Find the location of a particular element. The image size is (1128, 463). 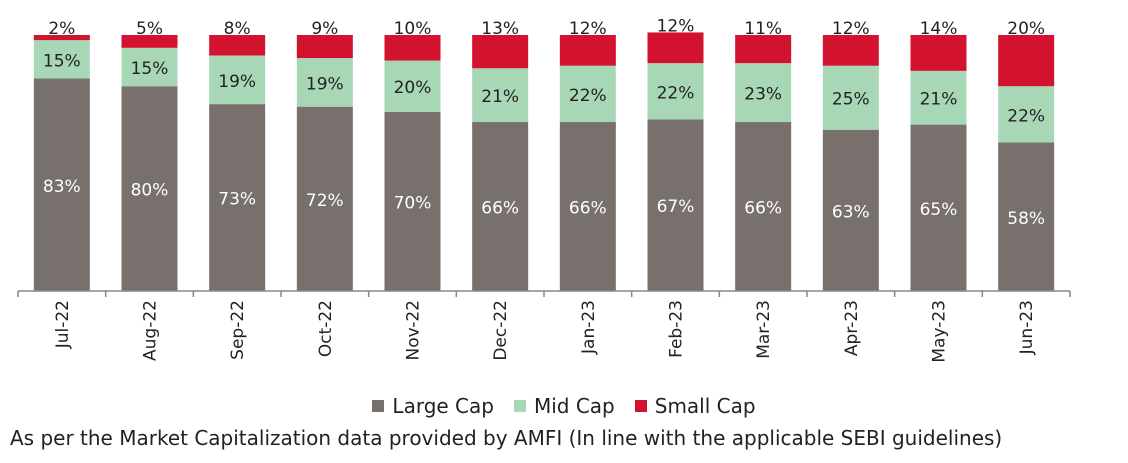

data-label-mid-cap-aug-22: 15% is located at coordinates (150, 69).